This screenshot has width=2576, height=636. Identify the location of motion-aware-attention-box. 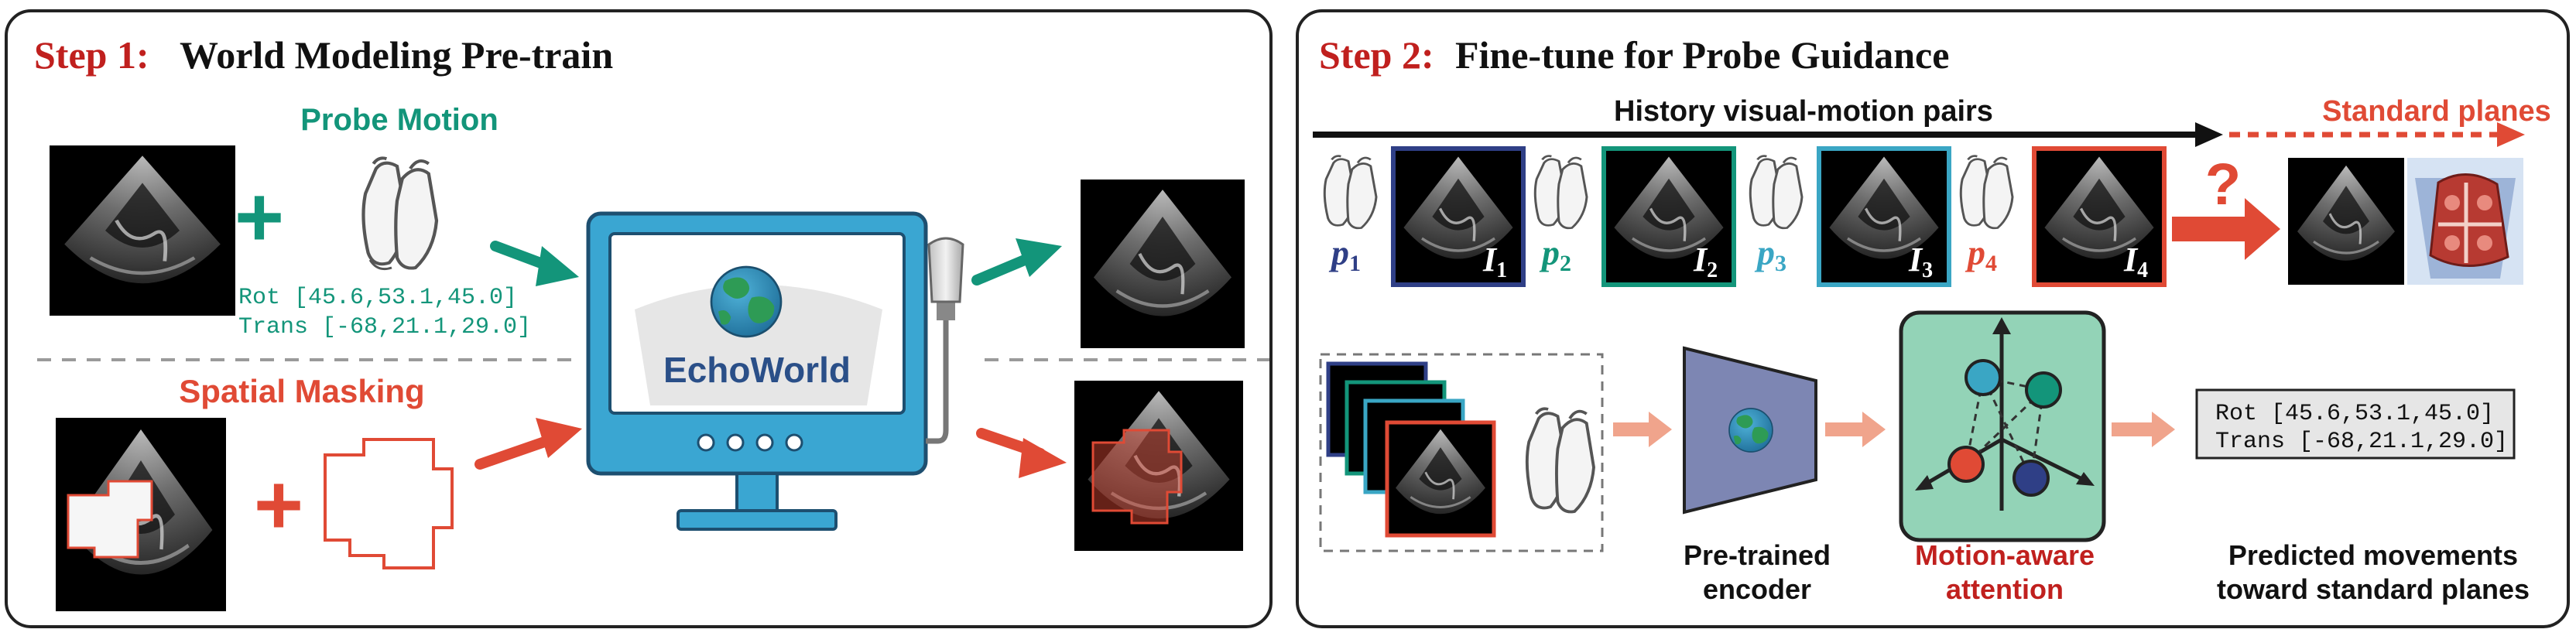
(2003, 426).